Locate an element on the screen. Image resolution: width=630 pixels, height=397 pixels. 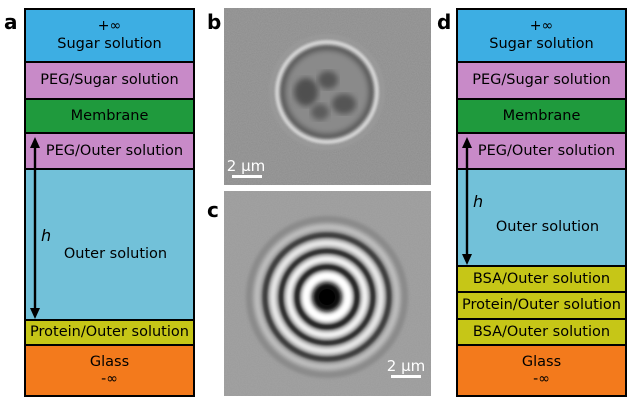
panel-letter-d: d is located at coordinates (444, 22).